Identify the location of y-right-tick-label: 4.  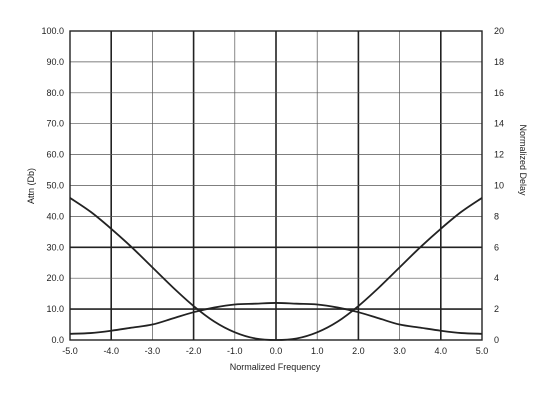
(496, 278).